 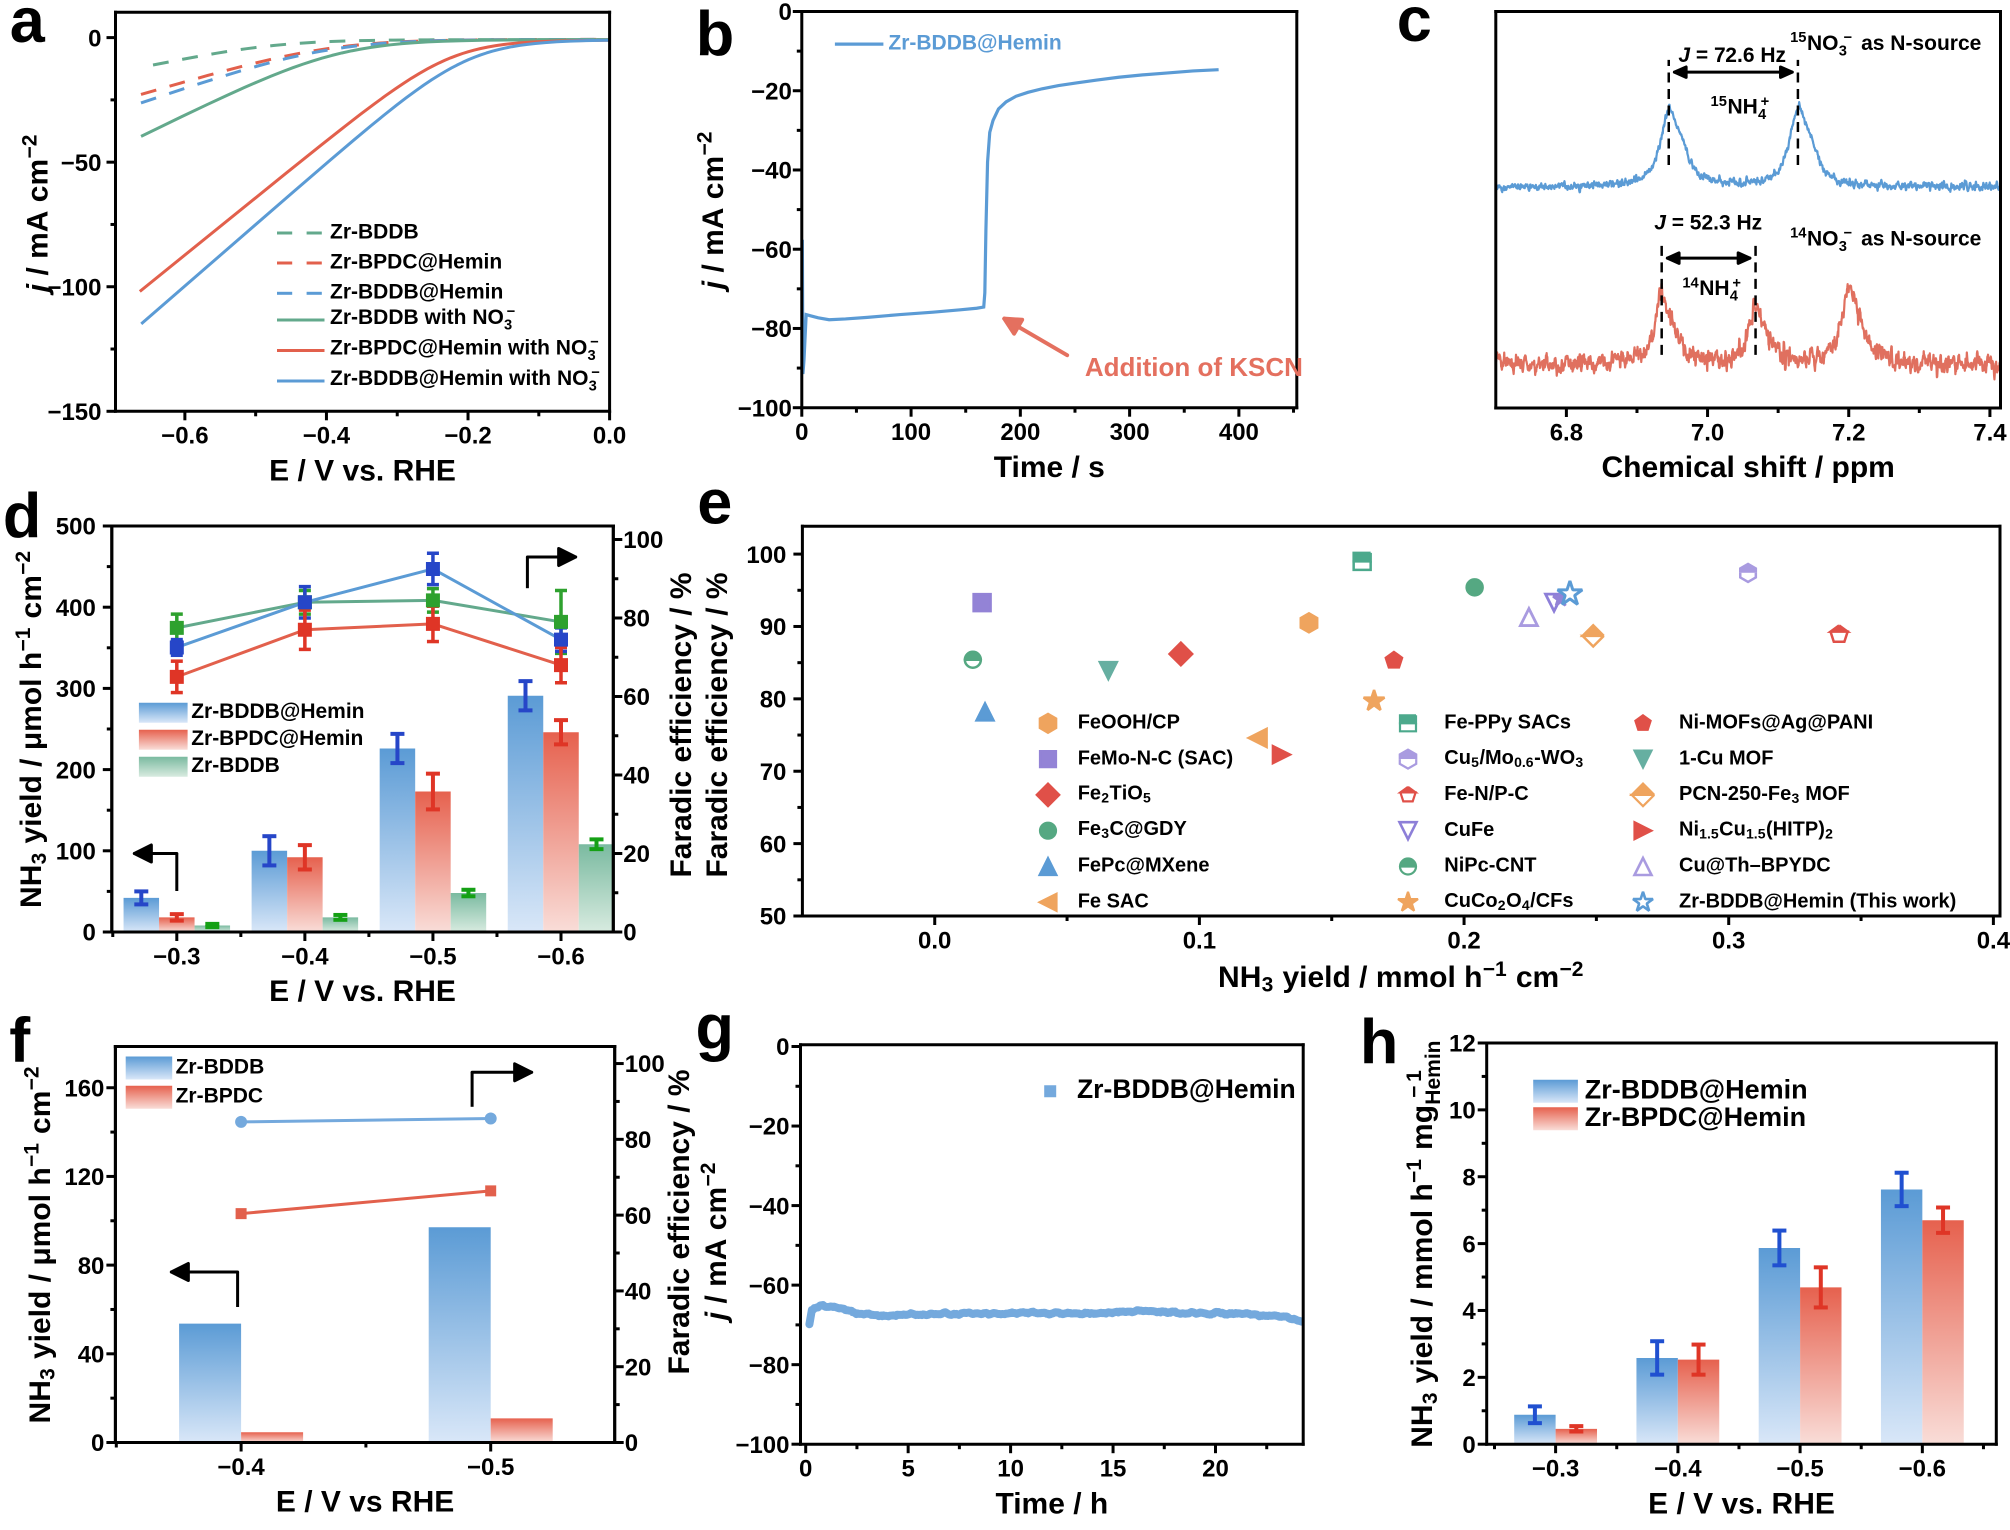 I want to click on svg-text:J =: J = 7 2 . 6 H z, so click(x=1732, y=55).